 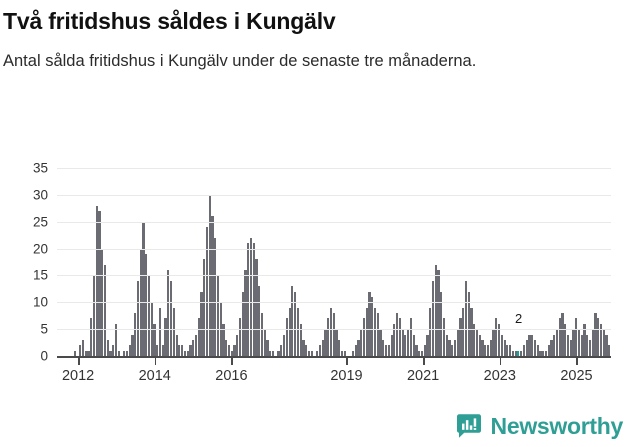 I want to click on x-axis-tick-label: 2014, so click(x=154, y=376).